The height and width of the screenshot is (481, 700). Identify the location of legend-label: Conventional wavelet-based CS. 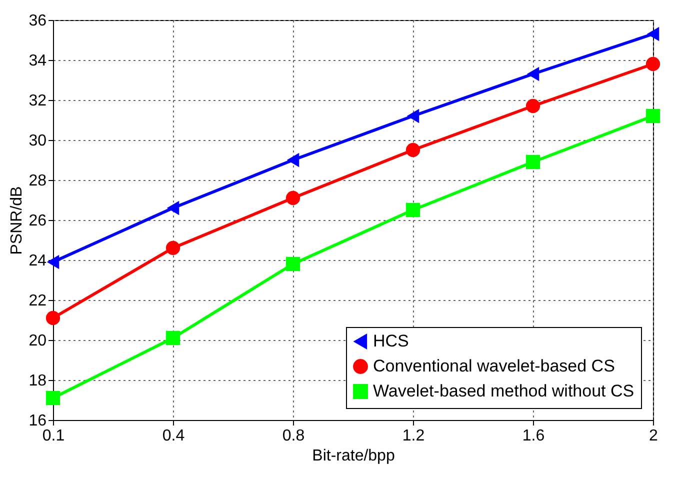
(494, 366).